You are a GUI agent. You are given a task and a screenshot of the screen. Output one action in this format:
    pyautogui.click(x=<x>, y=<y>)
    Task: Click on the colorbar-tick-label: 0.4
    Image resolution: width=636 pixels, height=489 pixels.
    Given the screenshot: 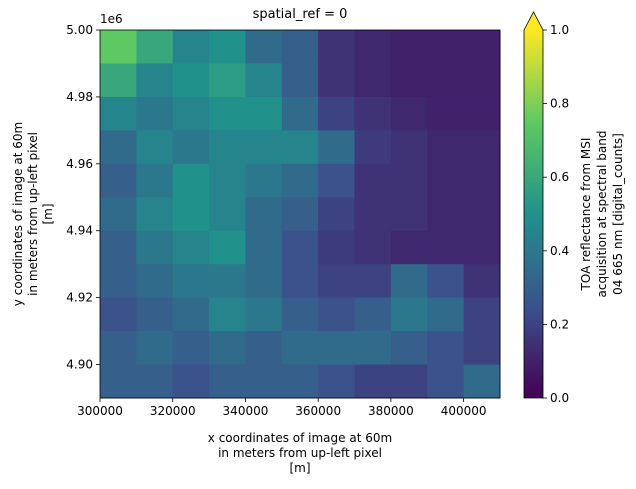 What is the action you would take?
    pyautogui.click(x=559, y=251)
    